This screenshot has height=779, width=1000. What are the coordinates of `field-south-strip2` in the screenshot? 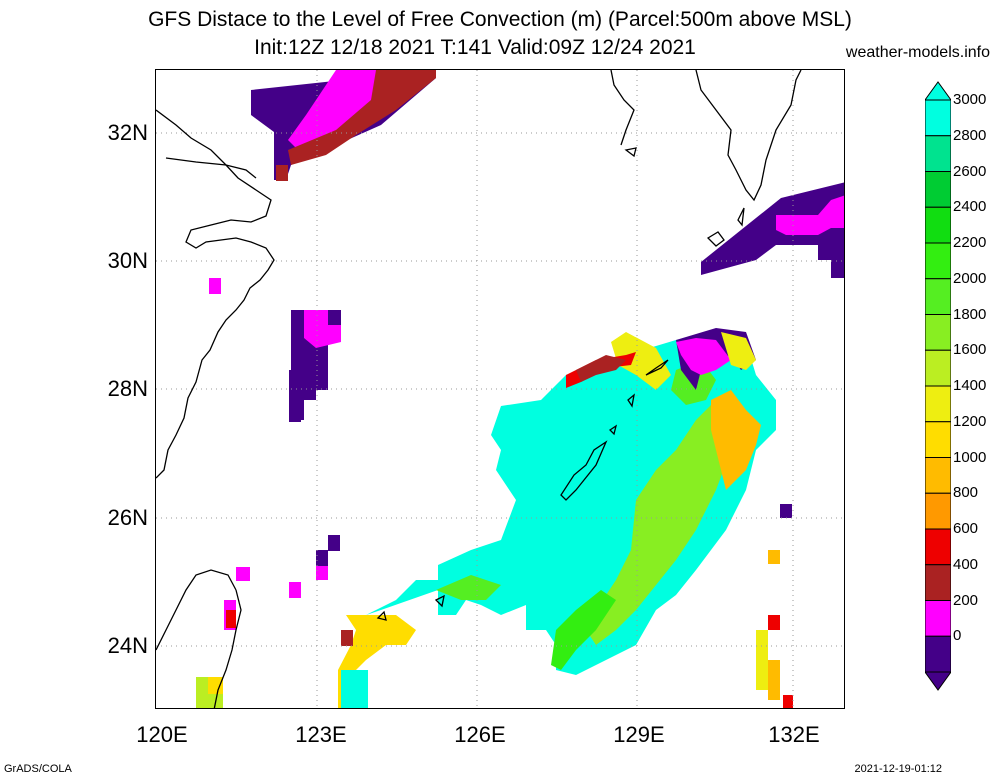 It's located at (774, 680).